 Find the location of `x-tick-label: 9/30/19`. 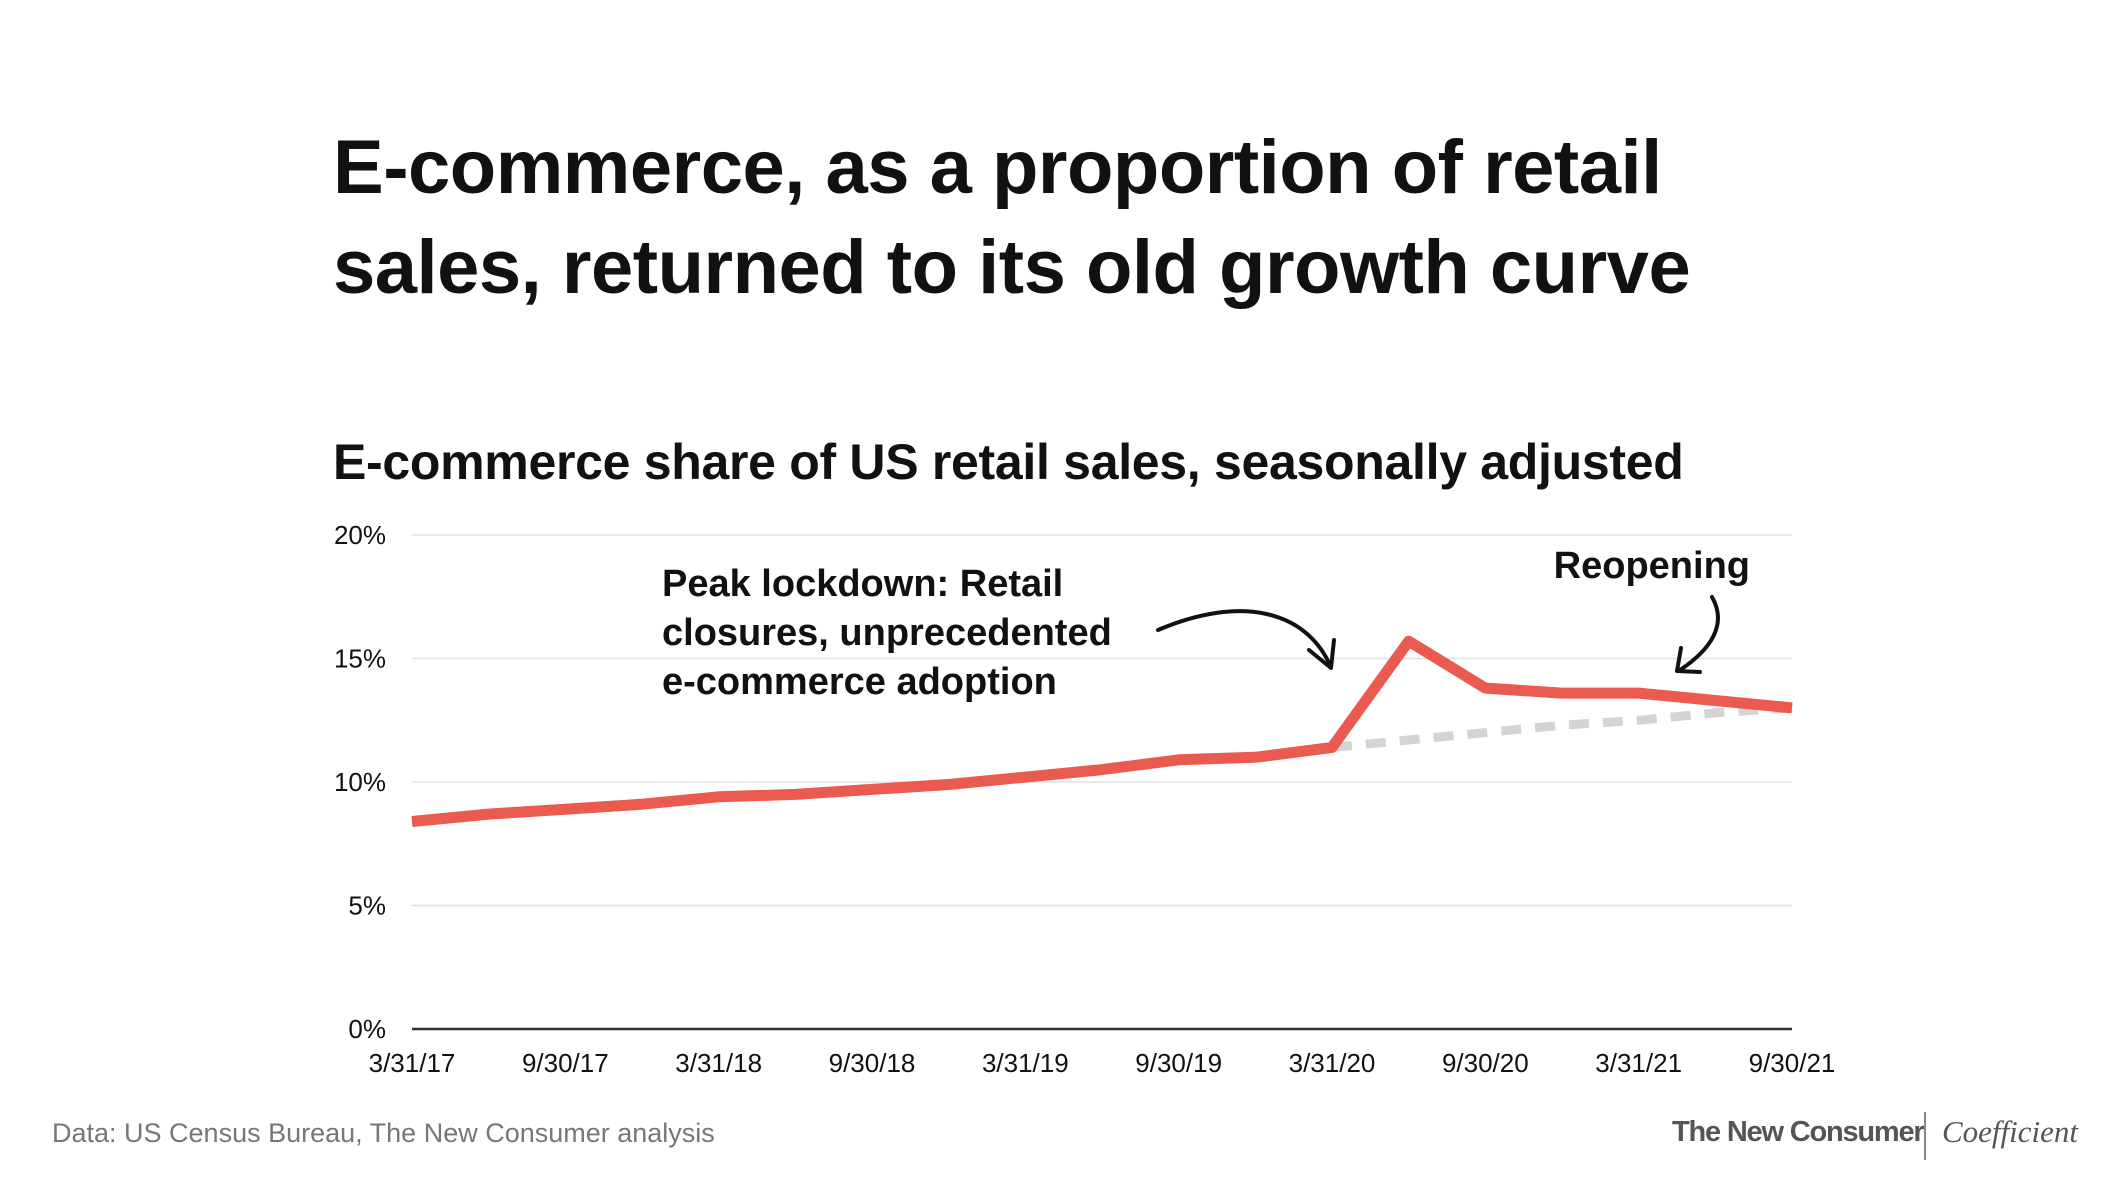

x-tick-label: 9/30/19 is located at coordinates (1178, 1063).